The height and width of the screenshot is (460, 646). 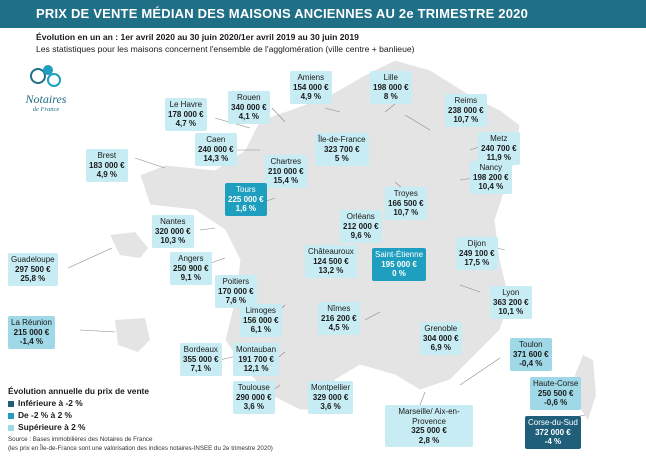 I want to click on city-price: 225 000 €, so click(x=246, y=199).